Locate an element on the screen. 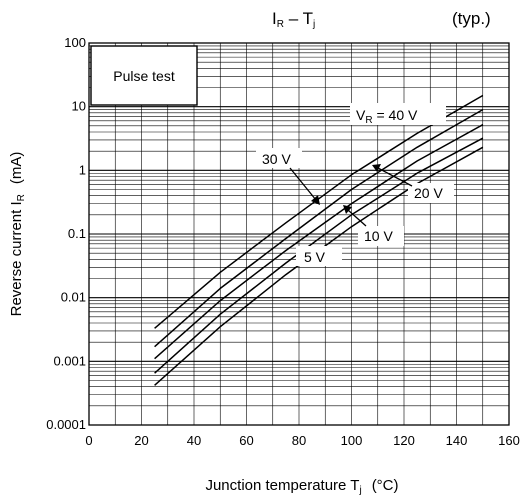  x-tick-label: 80 is located at coordinates (299, 440).